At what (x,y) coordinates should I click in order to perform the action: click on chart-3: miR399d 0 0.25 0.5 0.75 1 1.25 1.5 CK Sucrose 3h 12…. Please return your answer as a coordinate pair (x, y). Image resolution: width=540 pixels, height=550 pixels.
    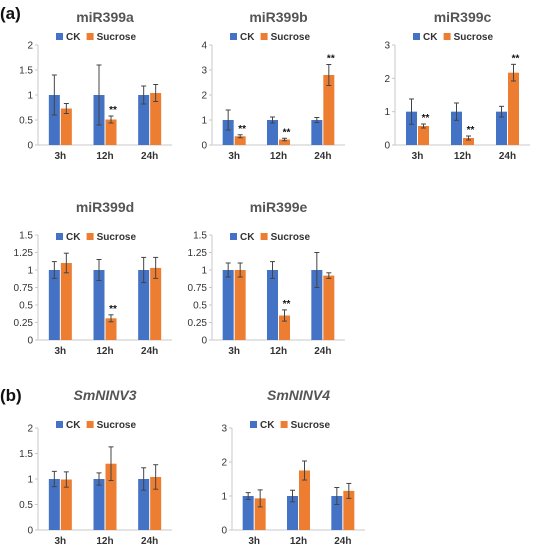
    Looking at the image, I should click on (93, 278).